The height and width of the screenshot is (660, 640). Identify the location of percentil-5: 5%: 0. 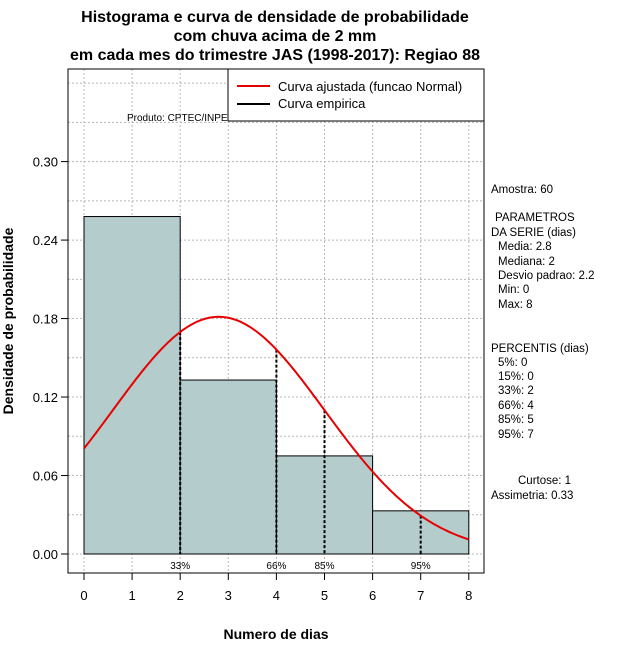
(512, 363).